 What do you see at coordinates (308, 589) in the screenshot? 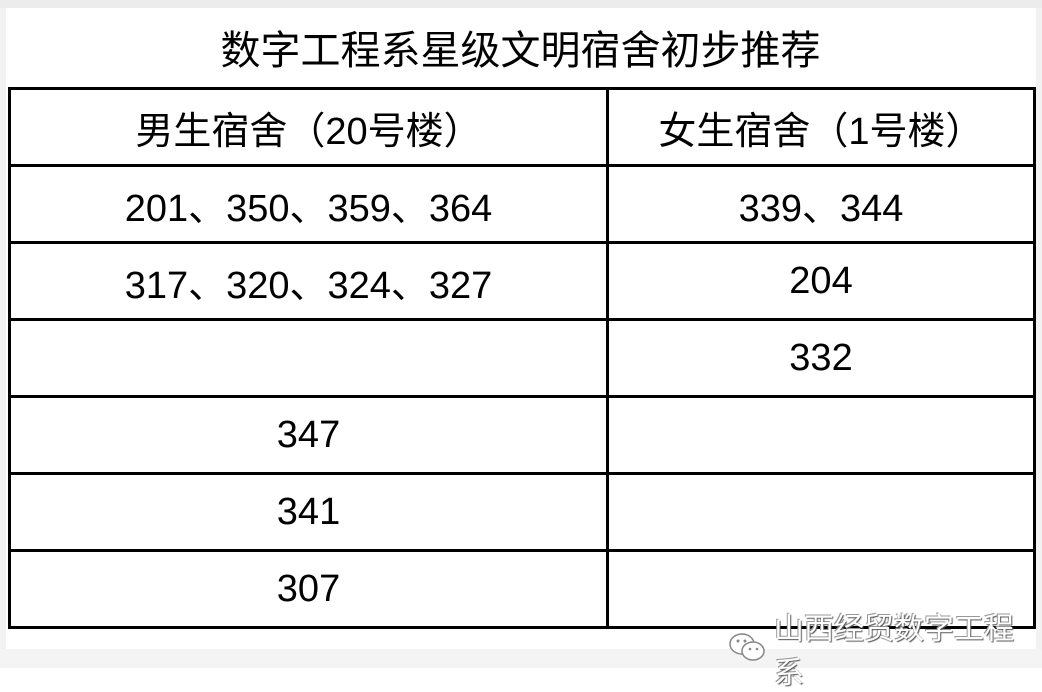
I see `male-cell: 307` at bounding box center [308, 589].